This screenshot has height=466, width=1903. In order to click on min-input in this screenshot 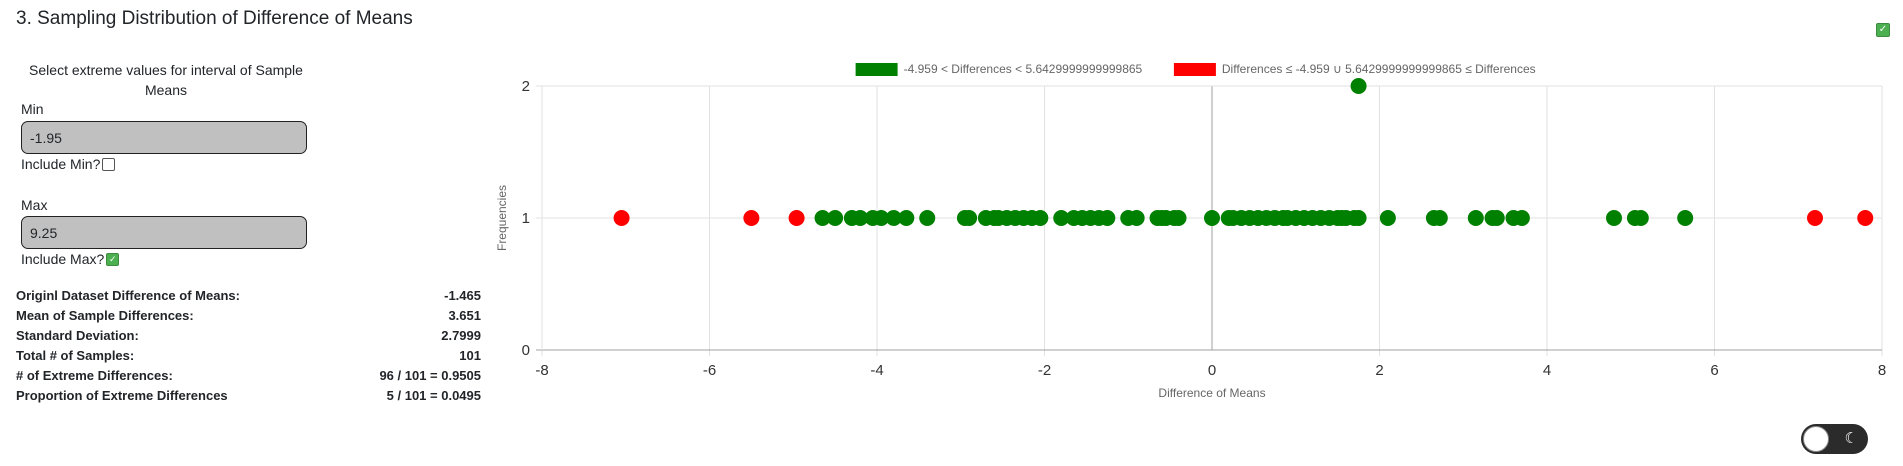, I will do `click(164, 137)`.